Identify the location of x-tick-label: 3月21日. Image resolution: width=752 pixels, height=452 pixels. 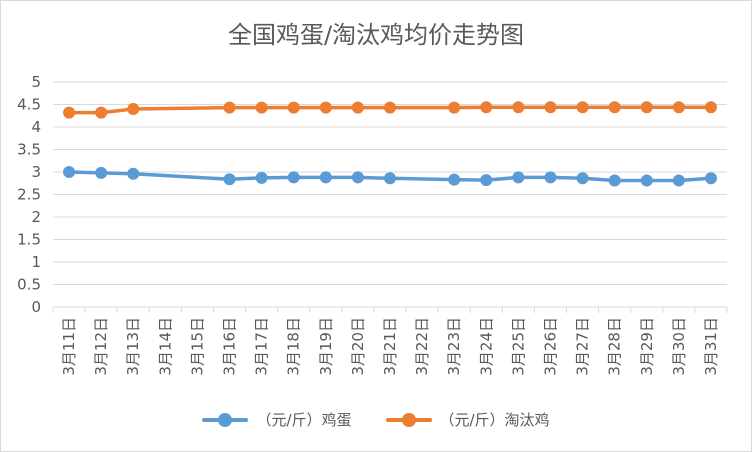
(390, 346).